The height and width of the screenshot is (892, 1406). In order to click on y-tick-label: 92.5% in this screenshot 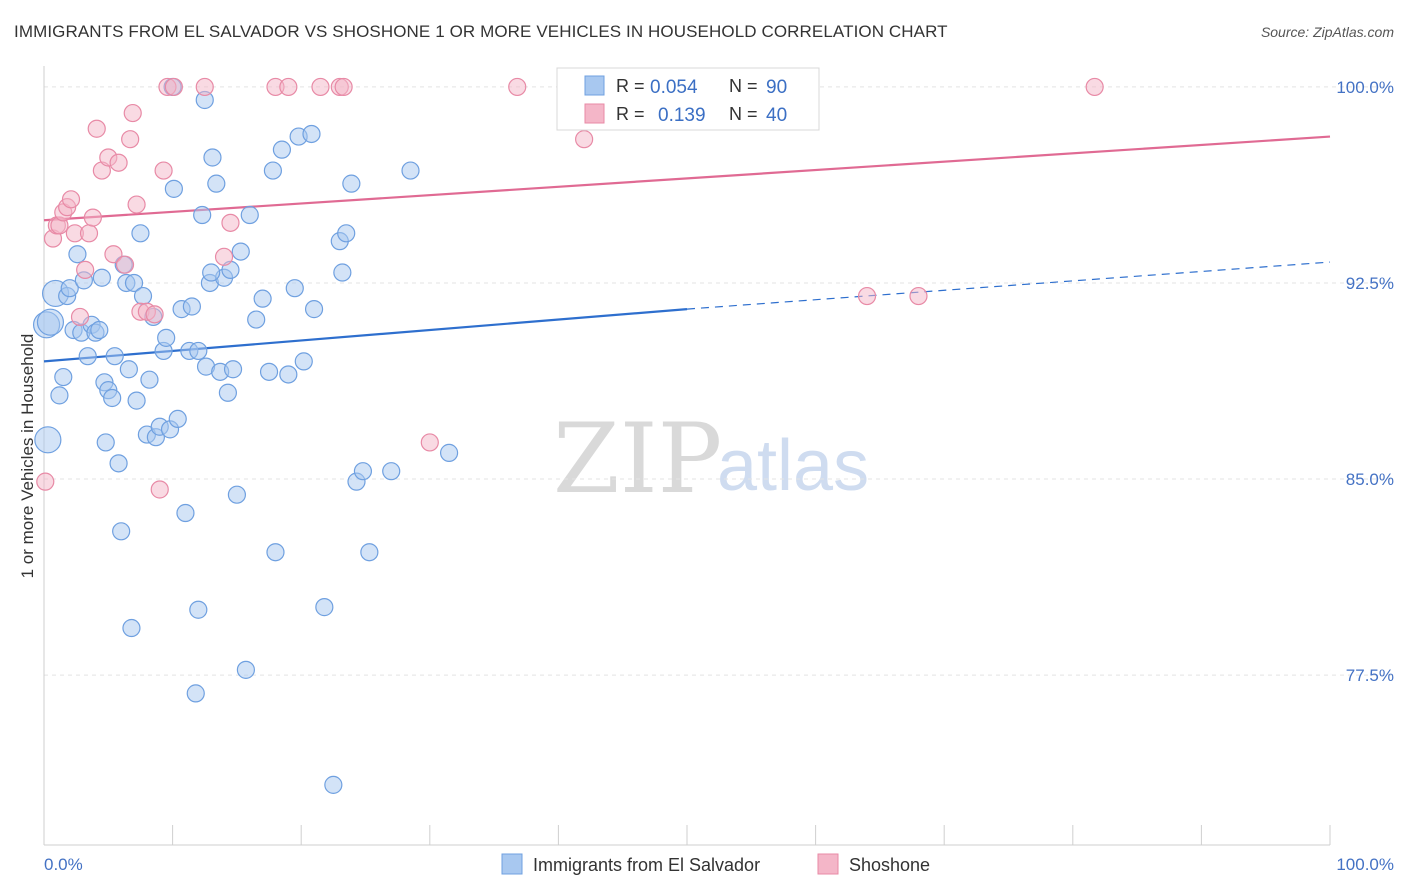, I will do `click(1370, 283)`.